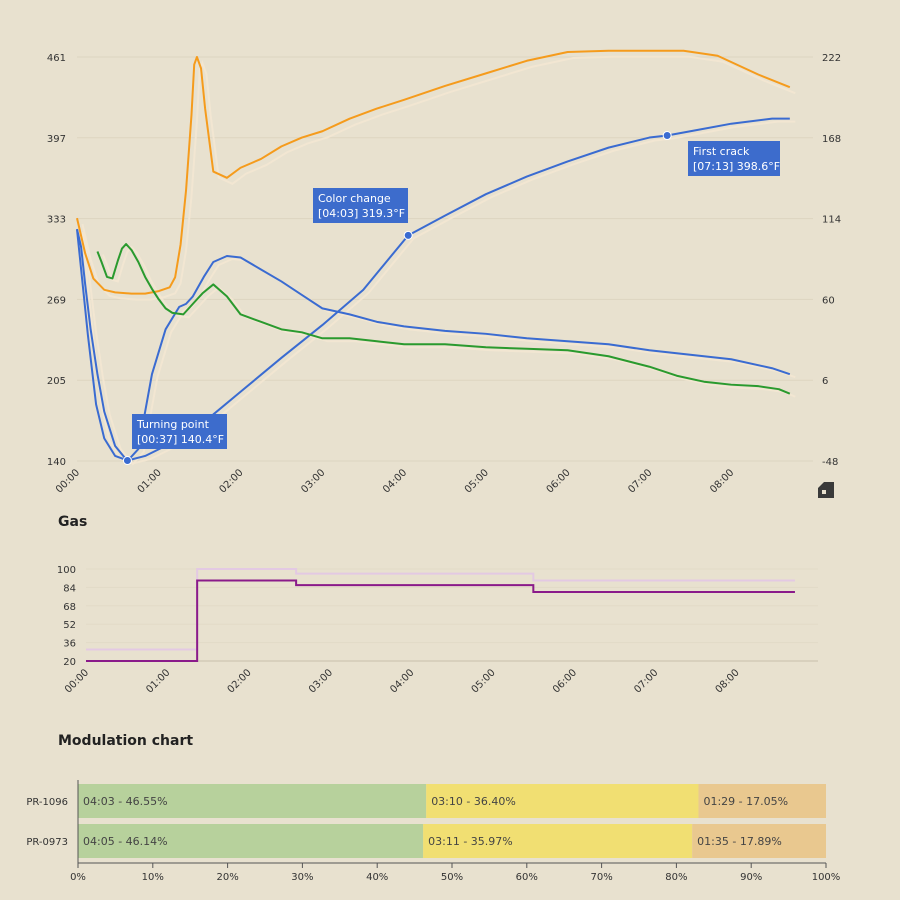 The image size is (900, 900). I want to click on x-tick-label: 80%, so click(676, 877).